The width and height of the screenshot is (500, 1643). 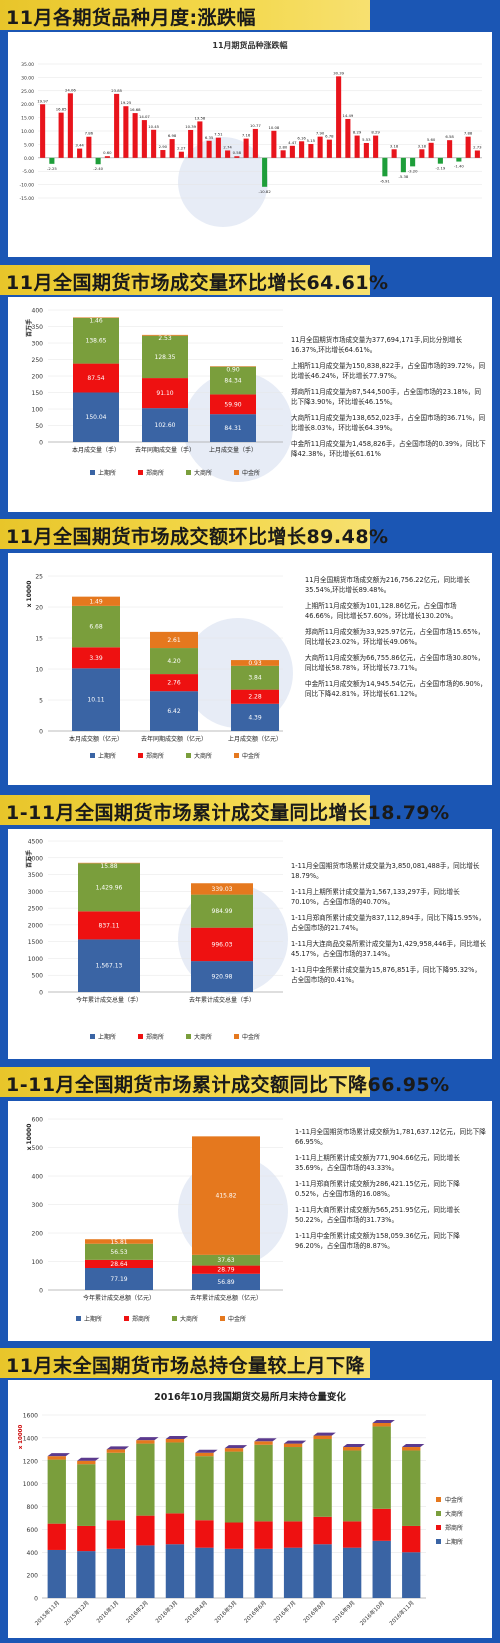 I want to click on x-tick-label: 去年同期成交额（亿元）, so click(x=174, y=739).